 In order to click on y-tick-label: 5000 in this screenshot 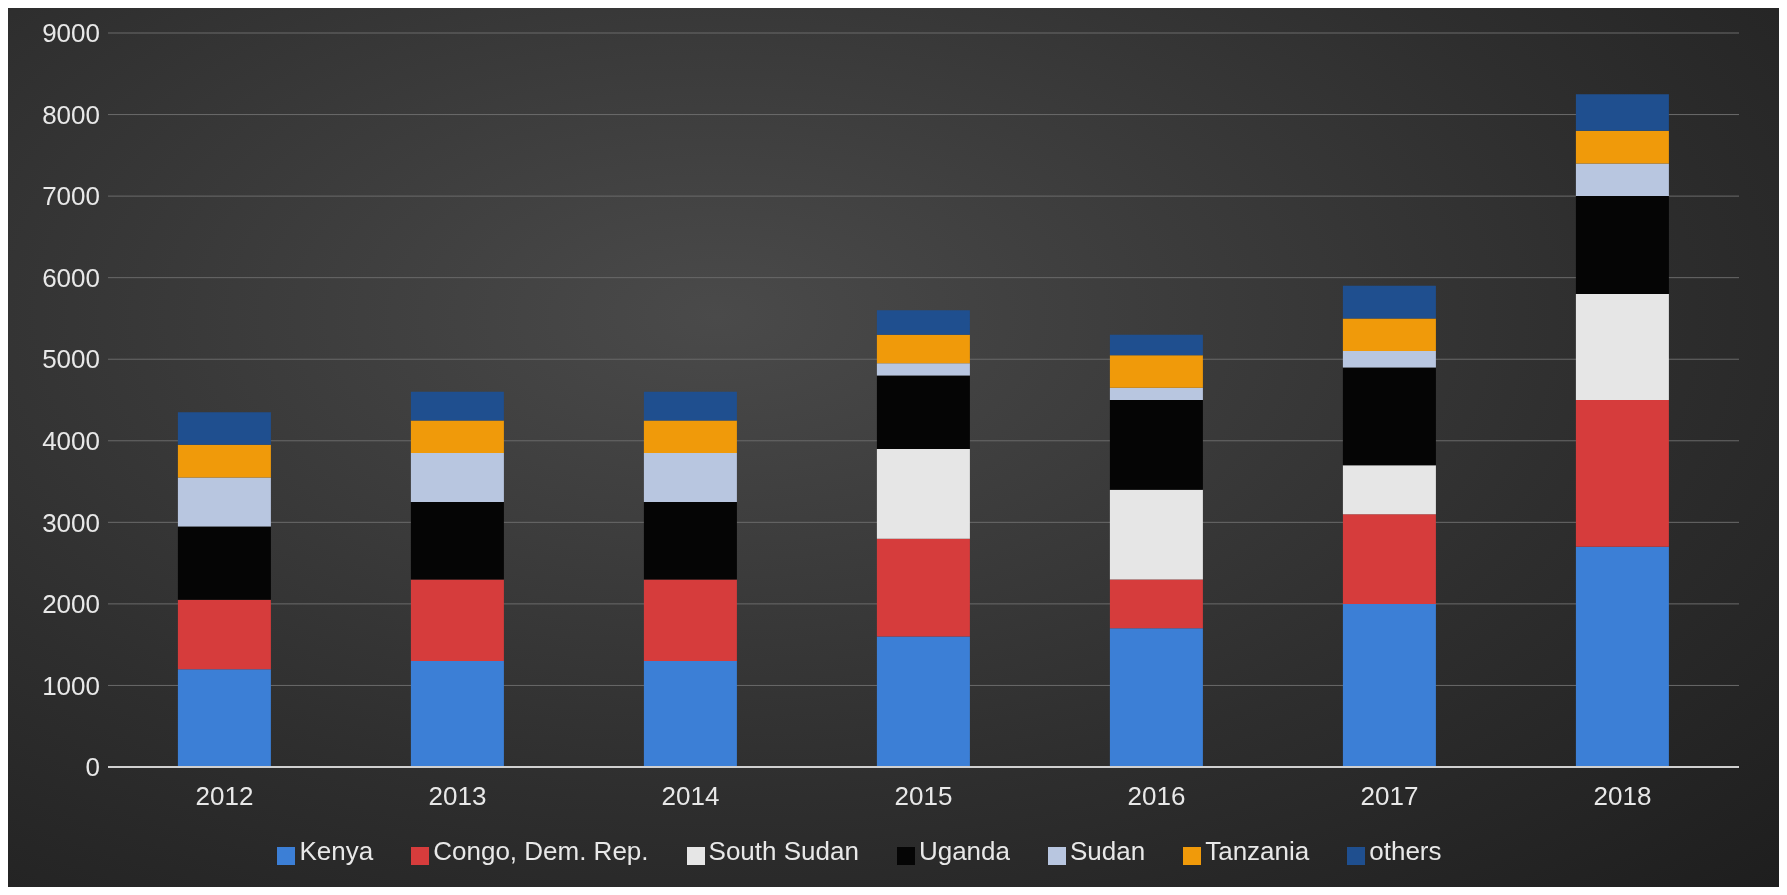, I will do `click(71, 359)`.